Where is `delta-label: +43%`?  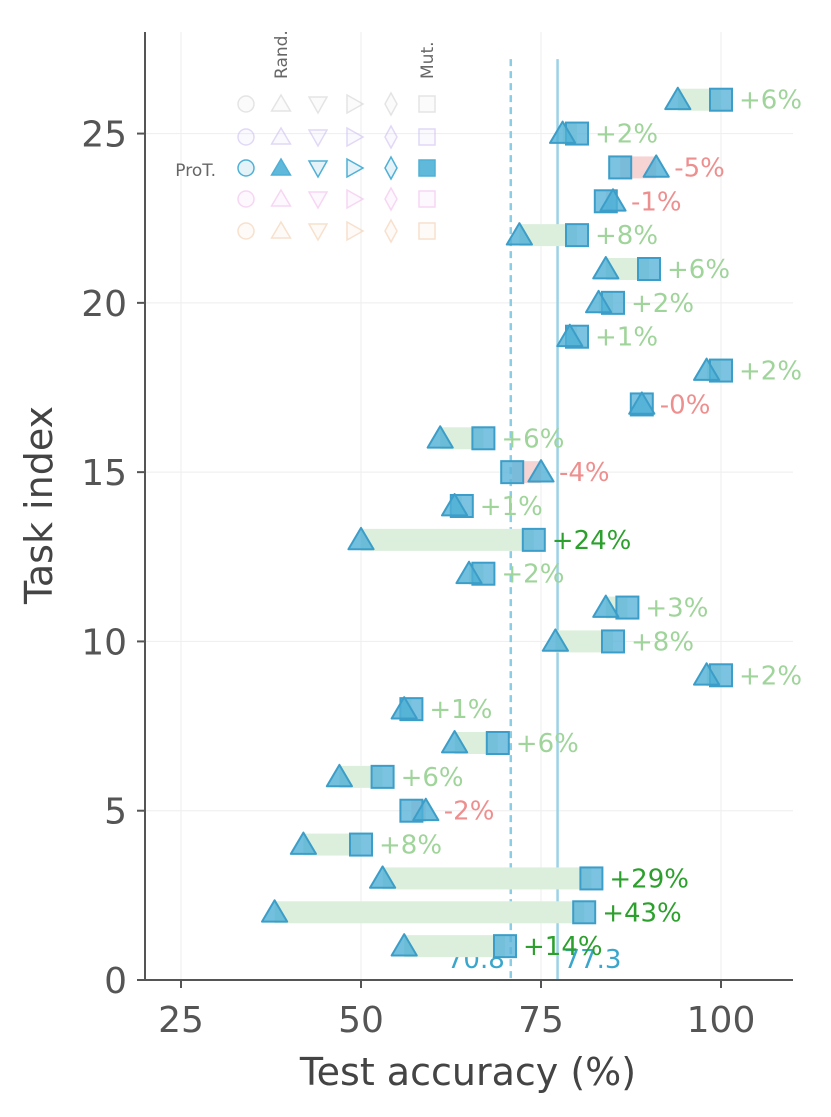 delta-label: +43% is located at coordinates (642, 913).